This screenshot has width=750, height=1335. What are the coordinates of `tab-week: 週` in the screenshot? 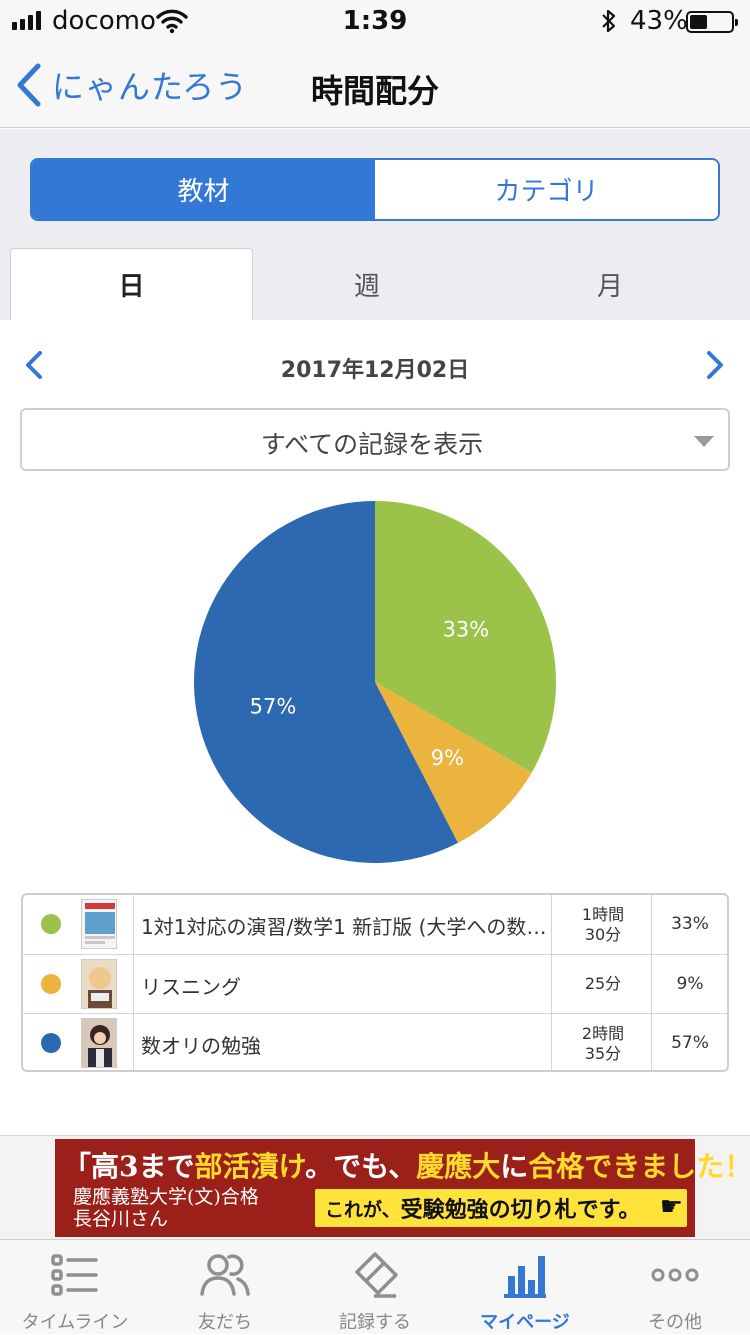 It's located at (366, 286).